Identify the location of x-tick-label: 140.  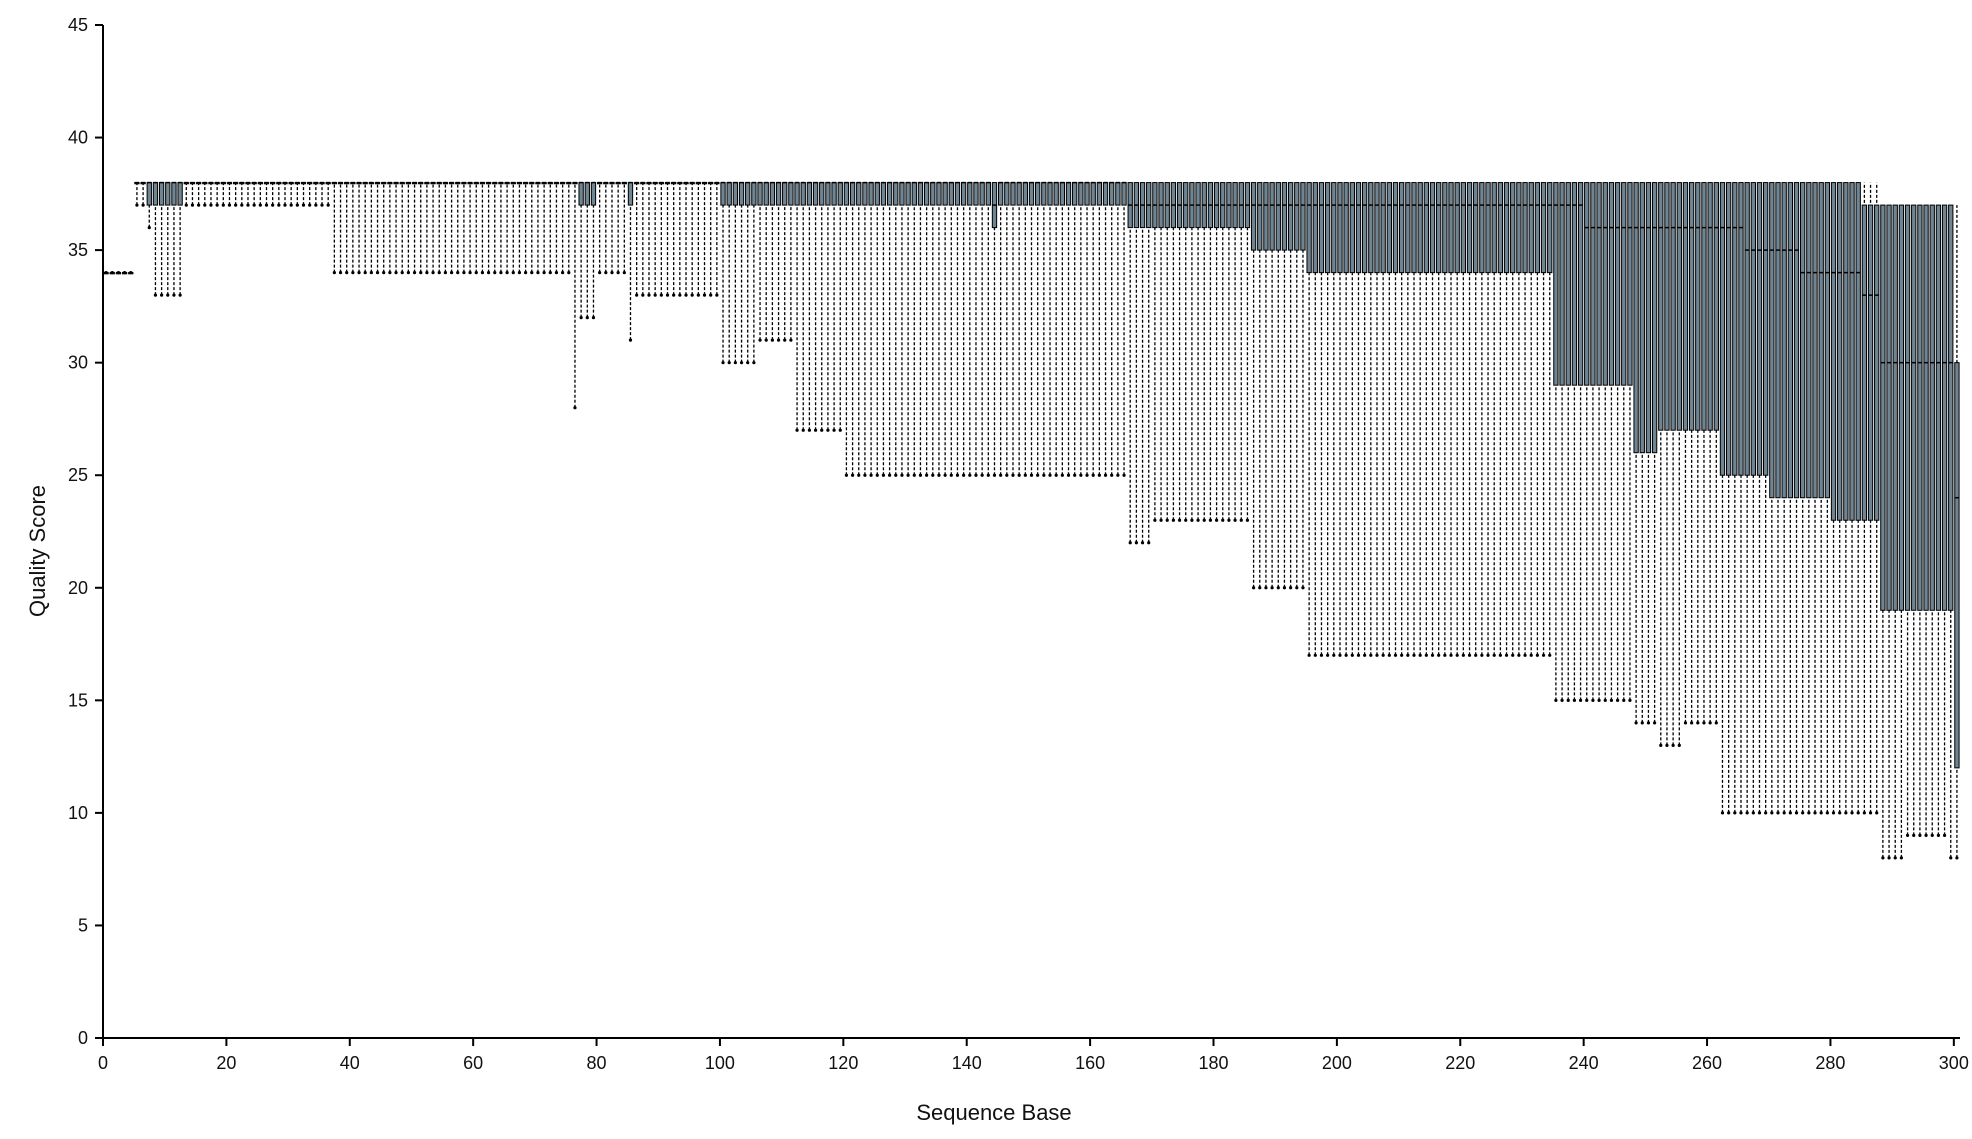
(967, 1063).